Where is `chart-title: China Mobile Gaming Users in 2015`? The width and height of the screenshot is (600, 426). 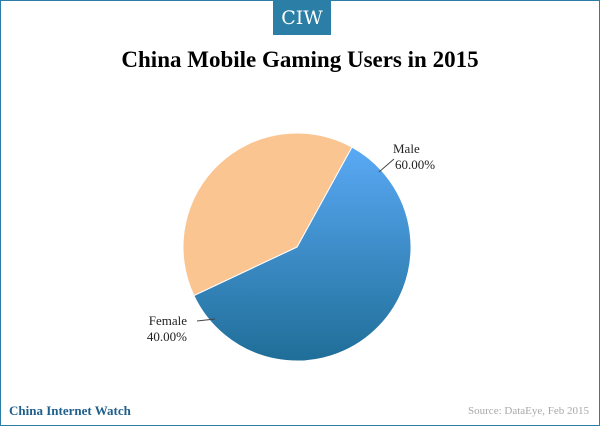
chart-title: China Mobile Gaming Users in 2015 is located at coordinates (300, 59).